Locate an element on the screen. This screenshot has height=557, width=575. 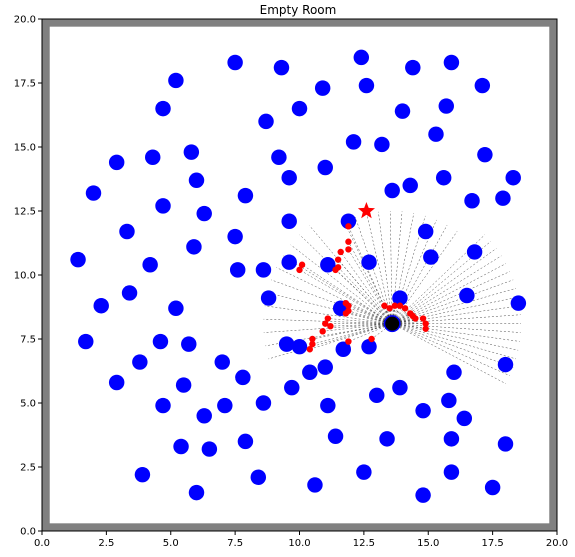
x-tick-label: 10.0 is located at coordinates (299, 543).